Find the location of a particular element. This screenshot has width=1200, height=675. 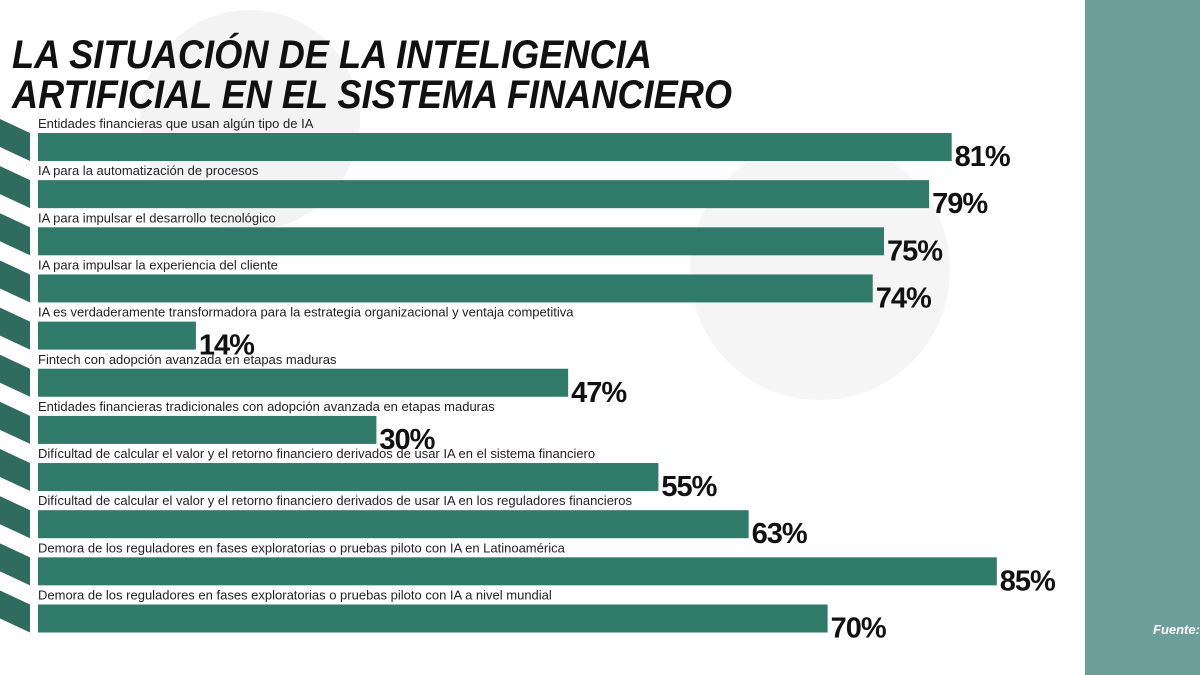

value-label: 30% is located at coordinates (407, 440).